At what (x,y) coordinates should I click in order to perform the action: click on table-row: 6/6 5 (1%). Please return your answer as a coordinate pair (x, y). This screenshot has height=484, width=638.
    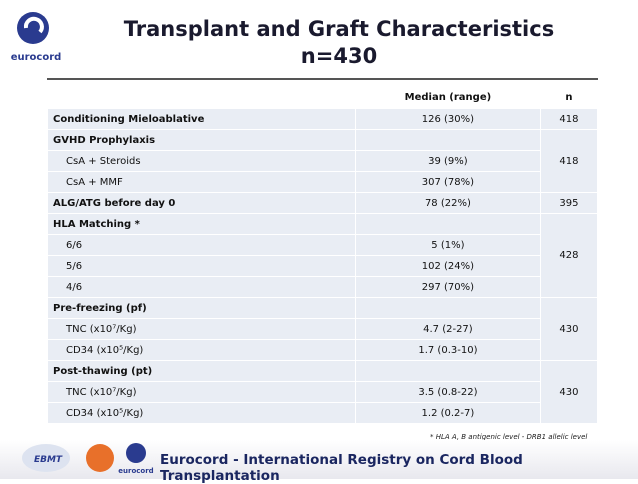
    Looking at the image, I should click on (322, 245).